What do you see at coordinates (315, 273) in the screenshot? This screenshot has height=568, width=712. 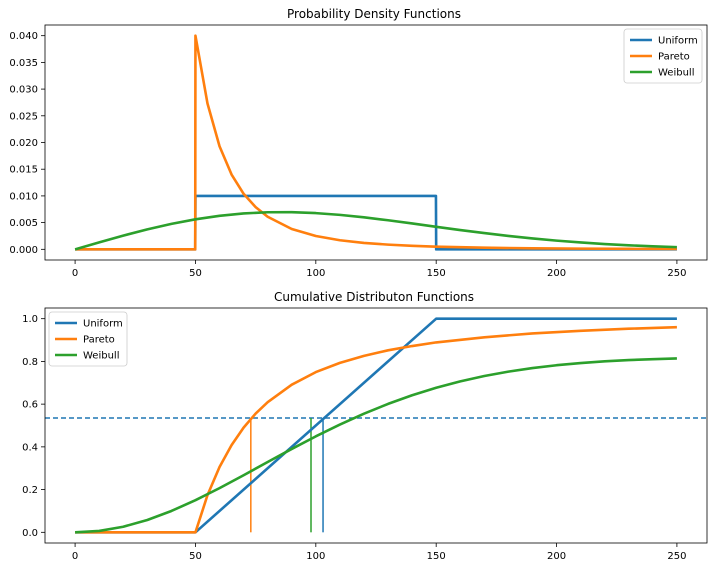 I see `pdf-xtick-label: 100` at bounding box center [315, 273].